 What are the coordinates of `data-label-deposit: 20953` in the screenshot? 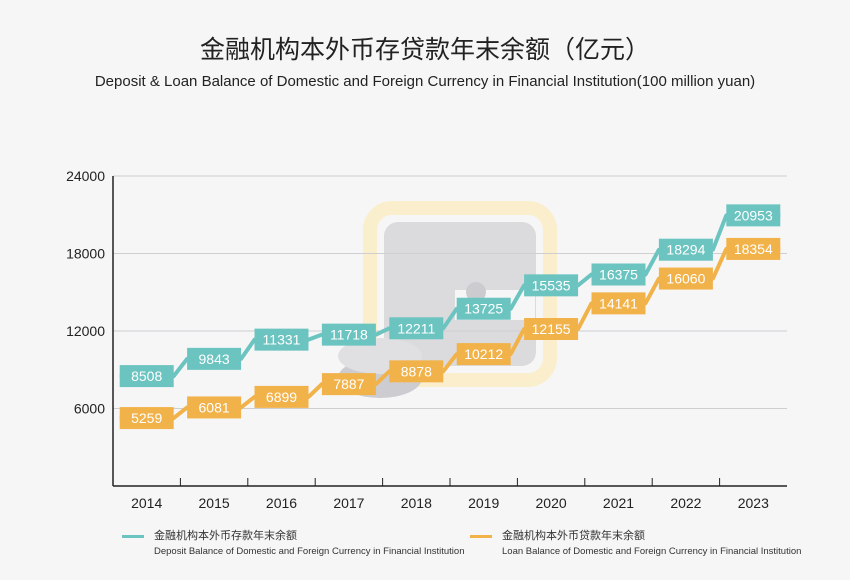 It's located at (753, 215).